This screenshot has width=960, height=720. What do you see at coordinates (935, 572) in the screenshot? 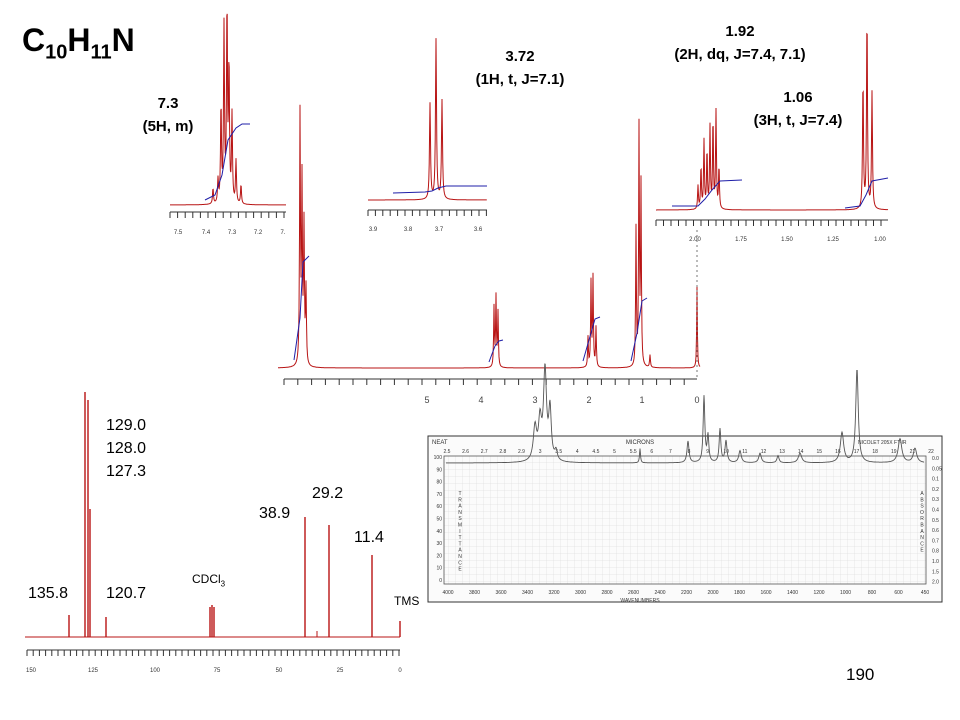
I see `ir-right-tick-11: 1.5` at bounding box center [935, 572].